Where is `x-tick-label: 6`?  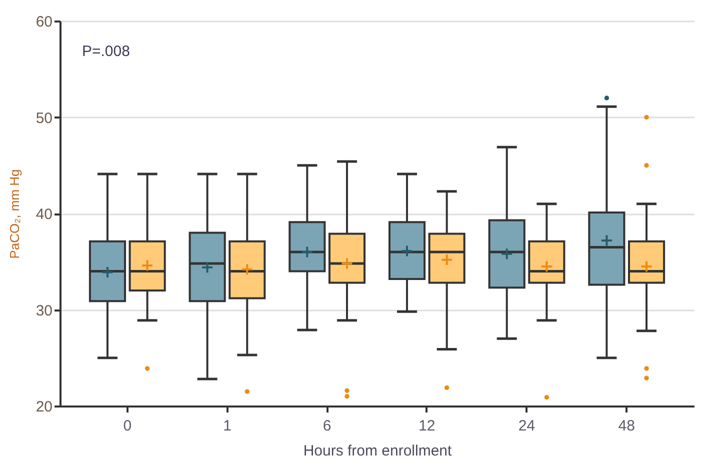 x-tick-label: 6 is located at coordinates (327, 426).